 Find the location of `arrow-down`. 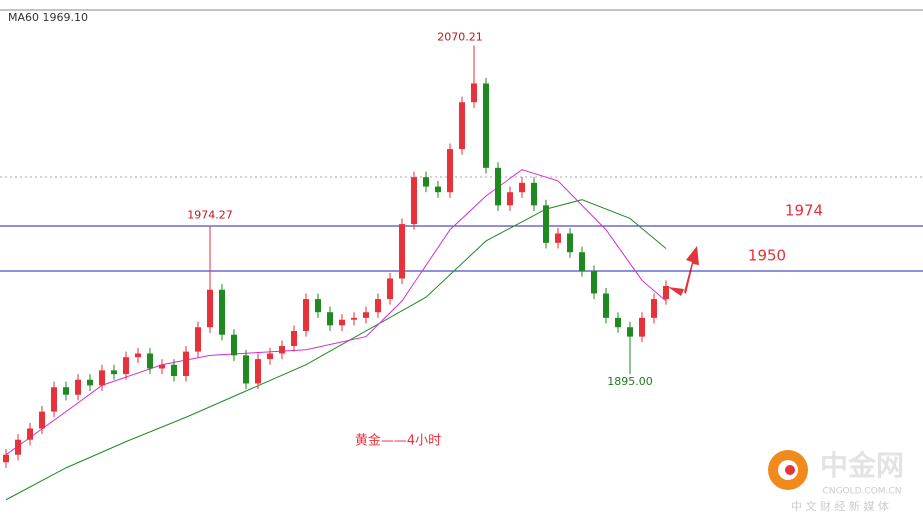

arrow-down is located at coordinates (676, 291).